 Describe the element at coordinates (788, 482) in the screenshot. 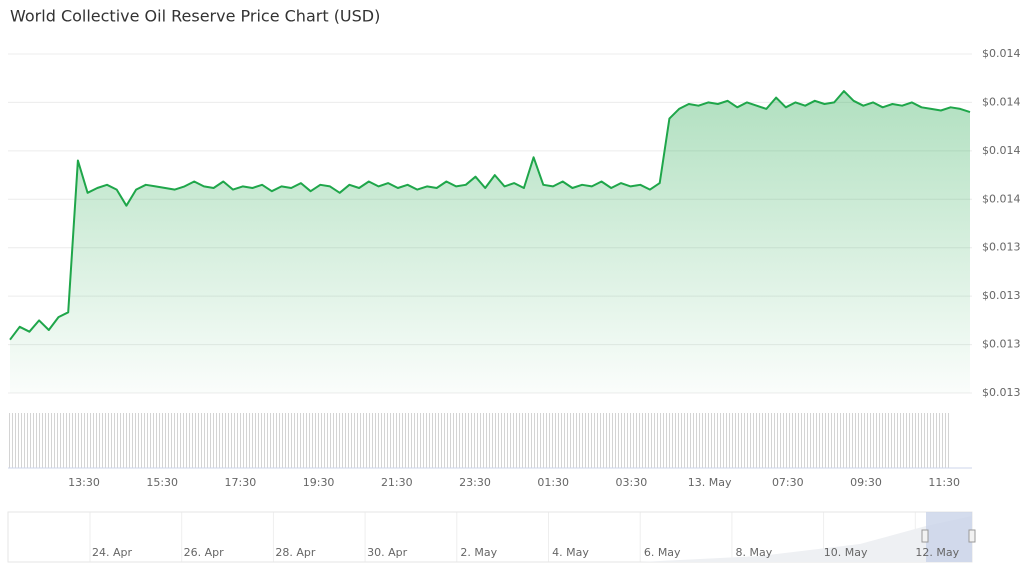

I see `x-tick-label: 07:30` at that location.